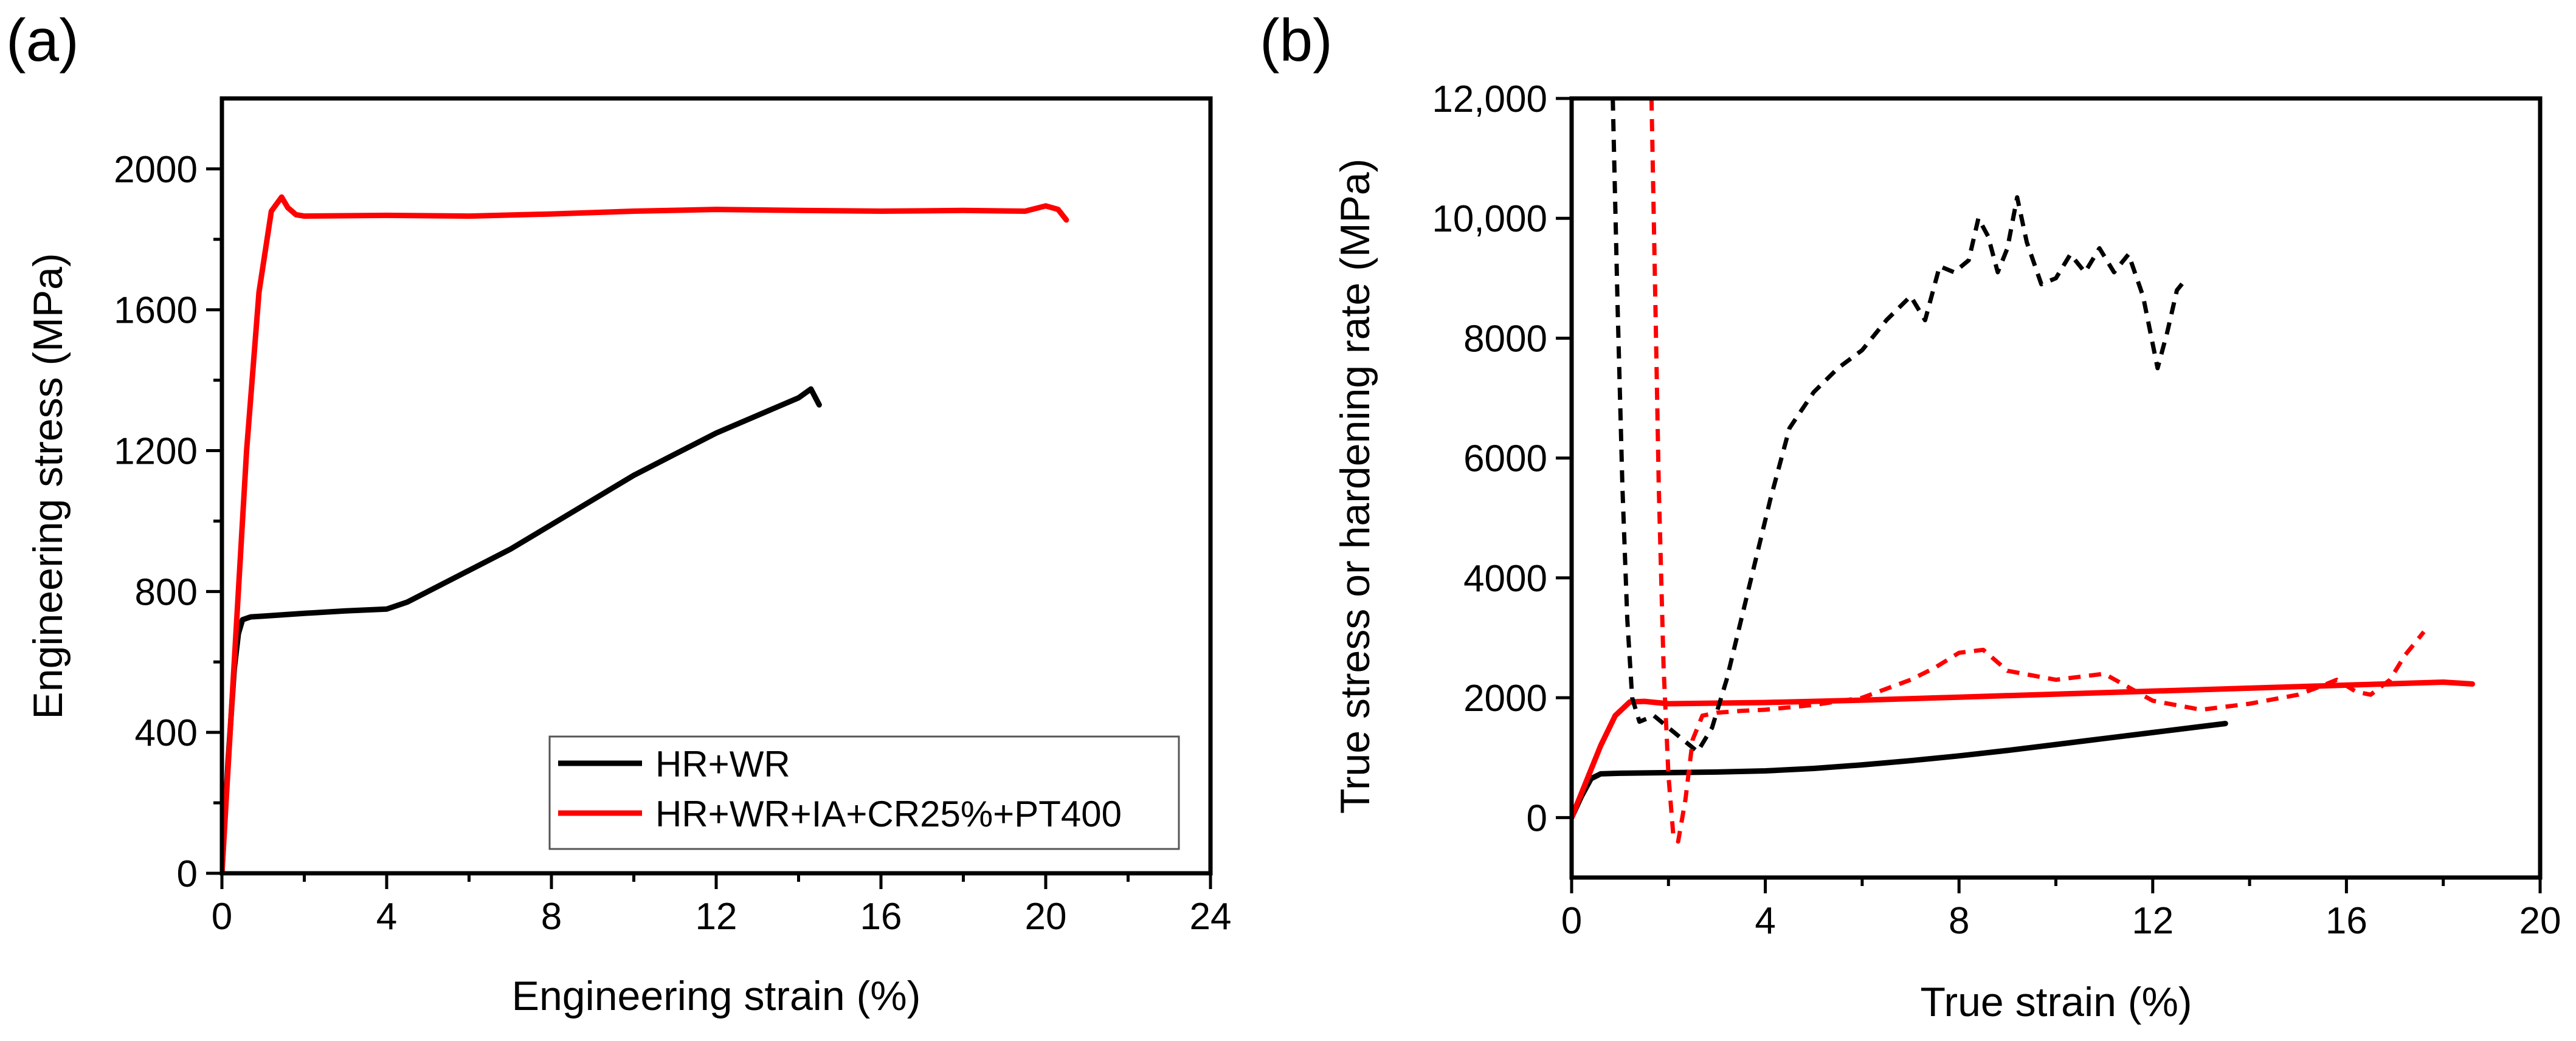  Describe the element at coordinates (156, 170) in the screenshot. I see `panel-a-y-tick-label: 2000` at that location.